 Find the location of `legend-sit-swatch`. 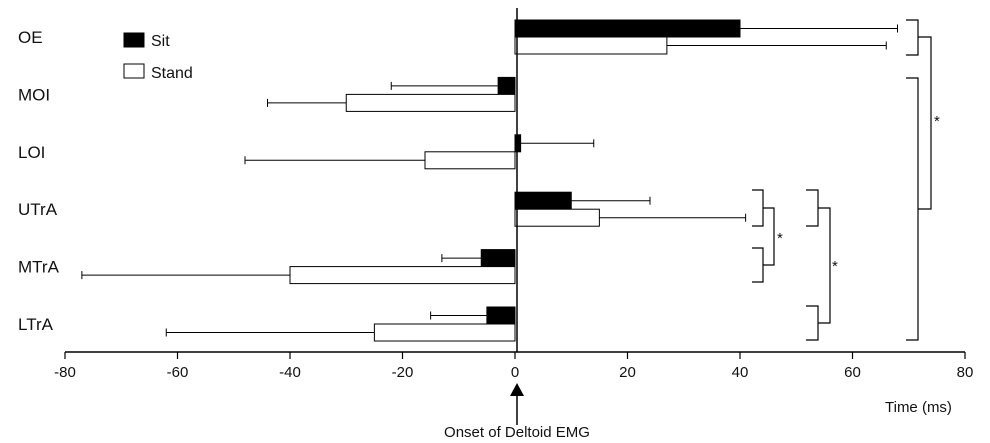

legend-sit-swatch is located at coordinates (134, 40).